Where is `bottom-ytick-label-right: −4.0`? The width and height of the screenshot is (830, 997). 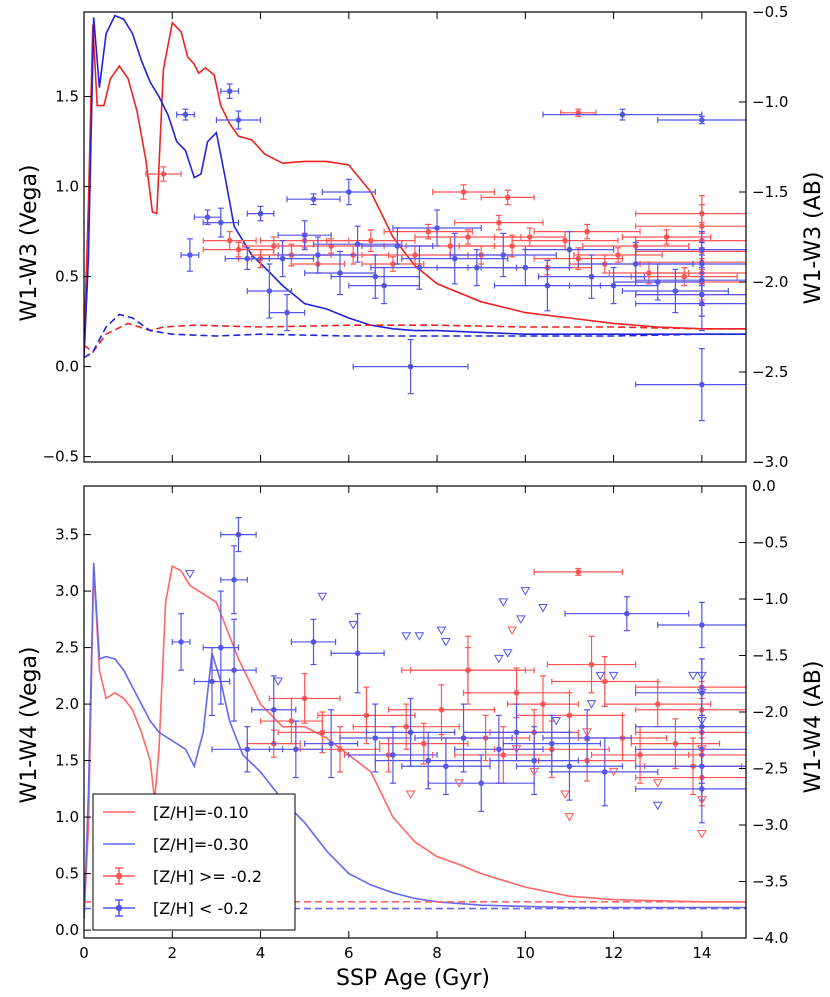 bottom-ytick-label-right: −4.0 is located at coordinates (770, 938).